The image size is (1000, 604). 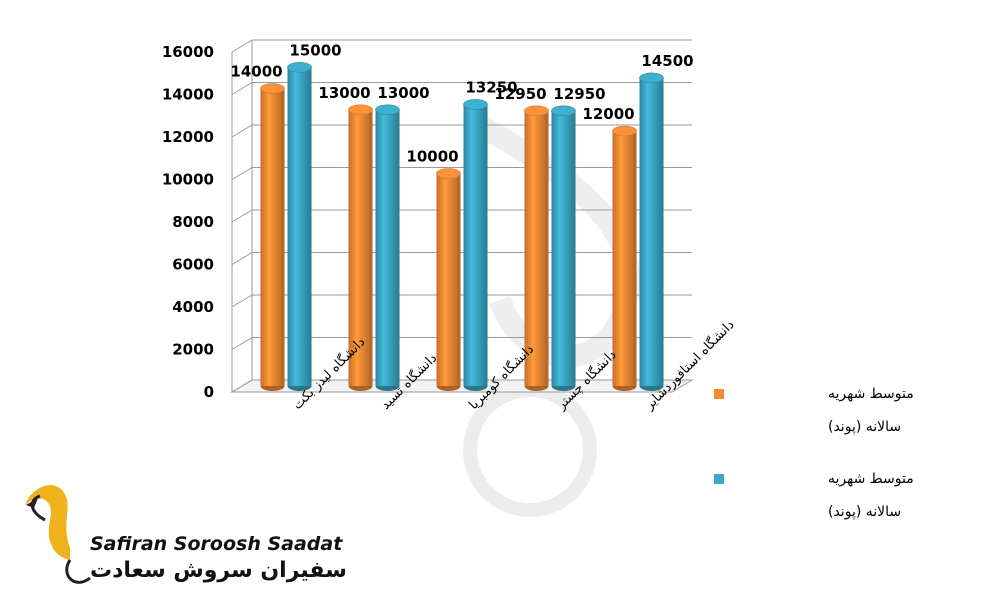 I want to click on background-watermark, so click(x=552, y=313).